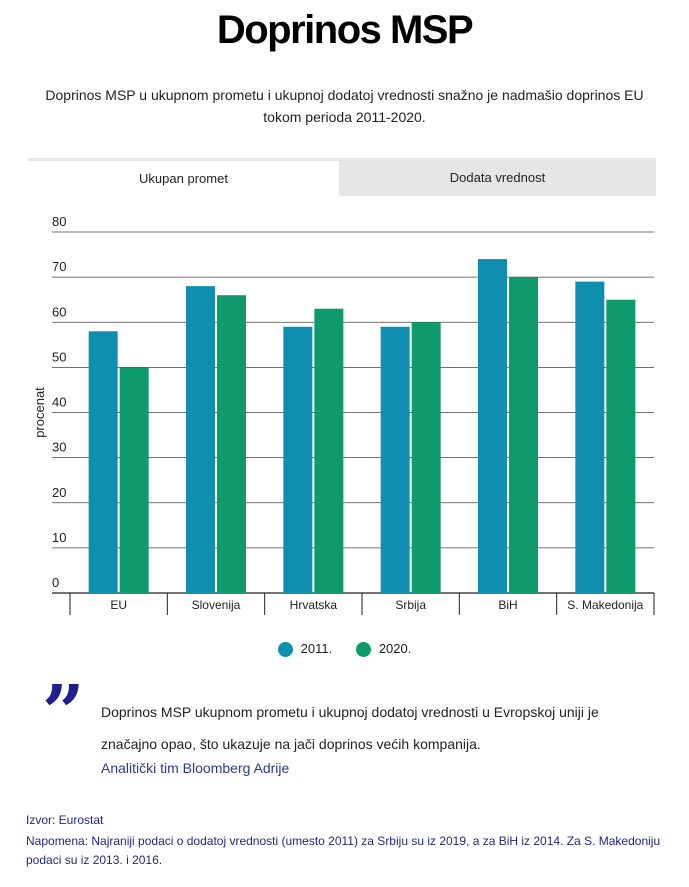 This screenshot has height=887, width=689. I want to click on x-tick-label: Hrvatska, so click(314, 605).